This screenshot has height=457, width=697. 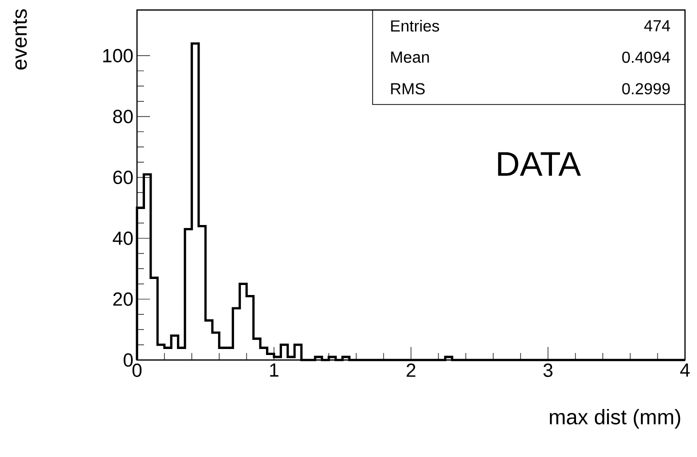 What do you see at coordinates (411, 370) in the screenshot?
I see `x-tick-label: 2` at bounding box center [411, 370].